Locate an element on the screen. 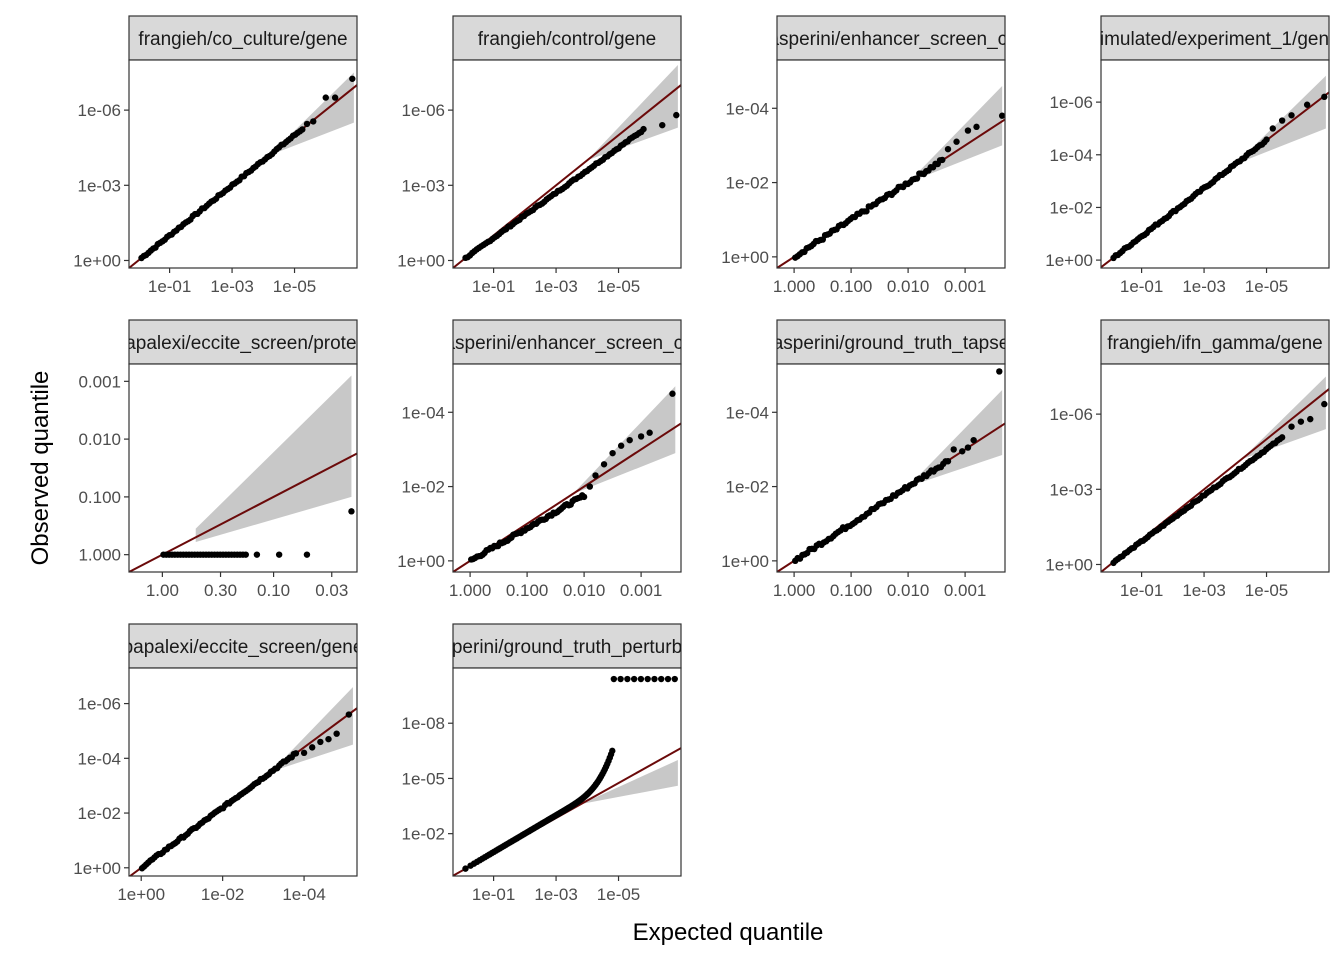 This screenshot has height=960, width=1344. y-tick-label: 1e-08 is located at coordinates (423, 723).